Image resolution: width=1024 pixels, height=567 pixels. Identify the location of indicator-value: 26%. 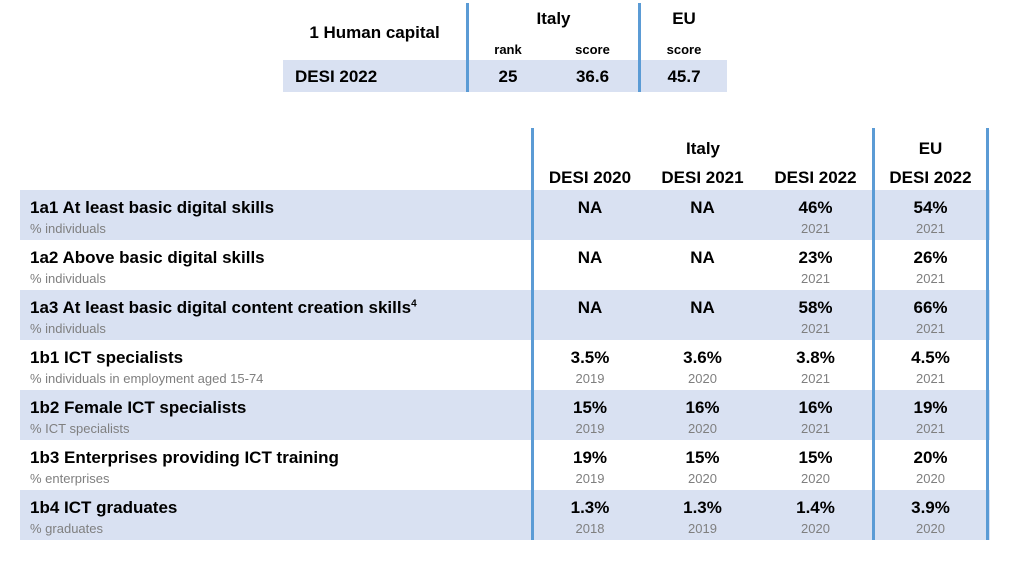
(930, 257).